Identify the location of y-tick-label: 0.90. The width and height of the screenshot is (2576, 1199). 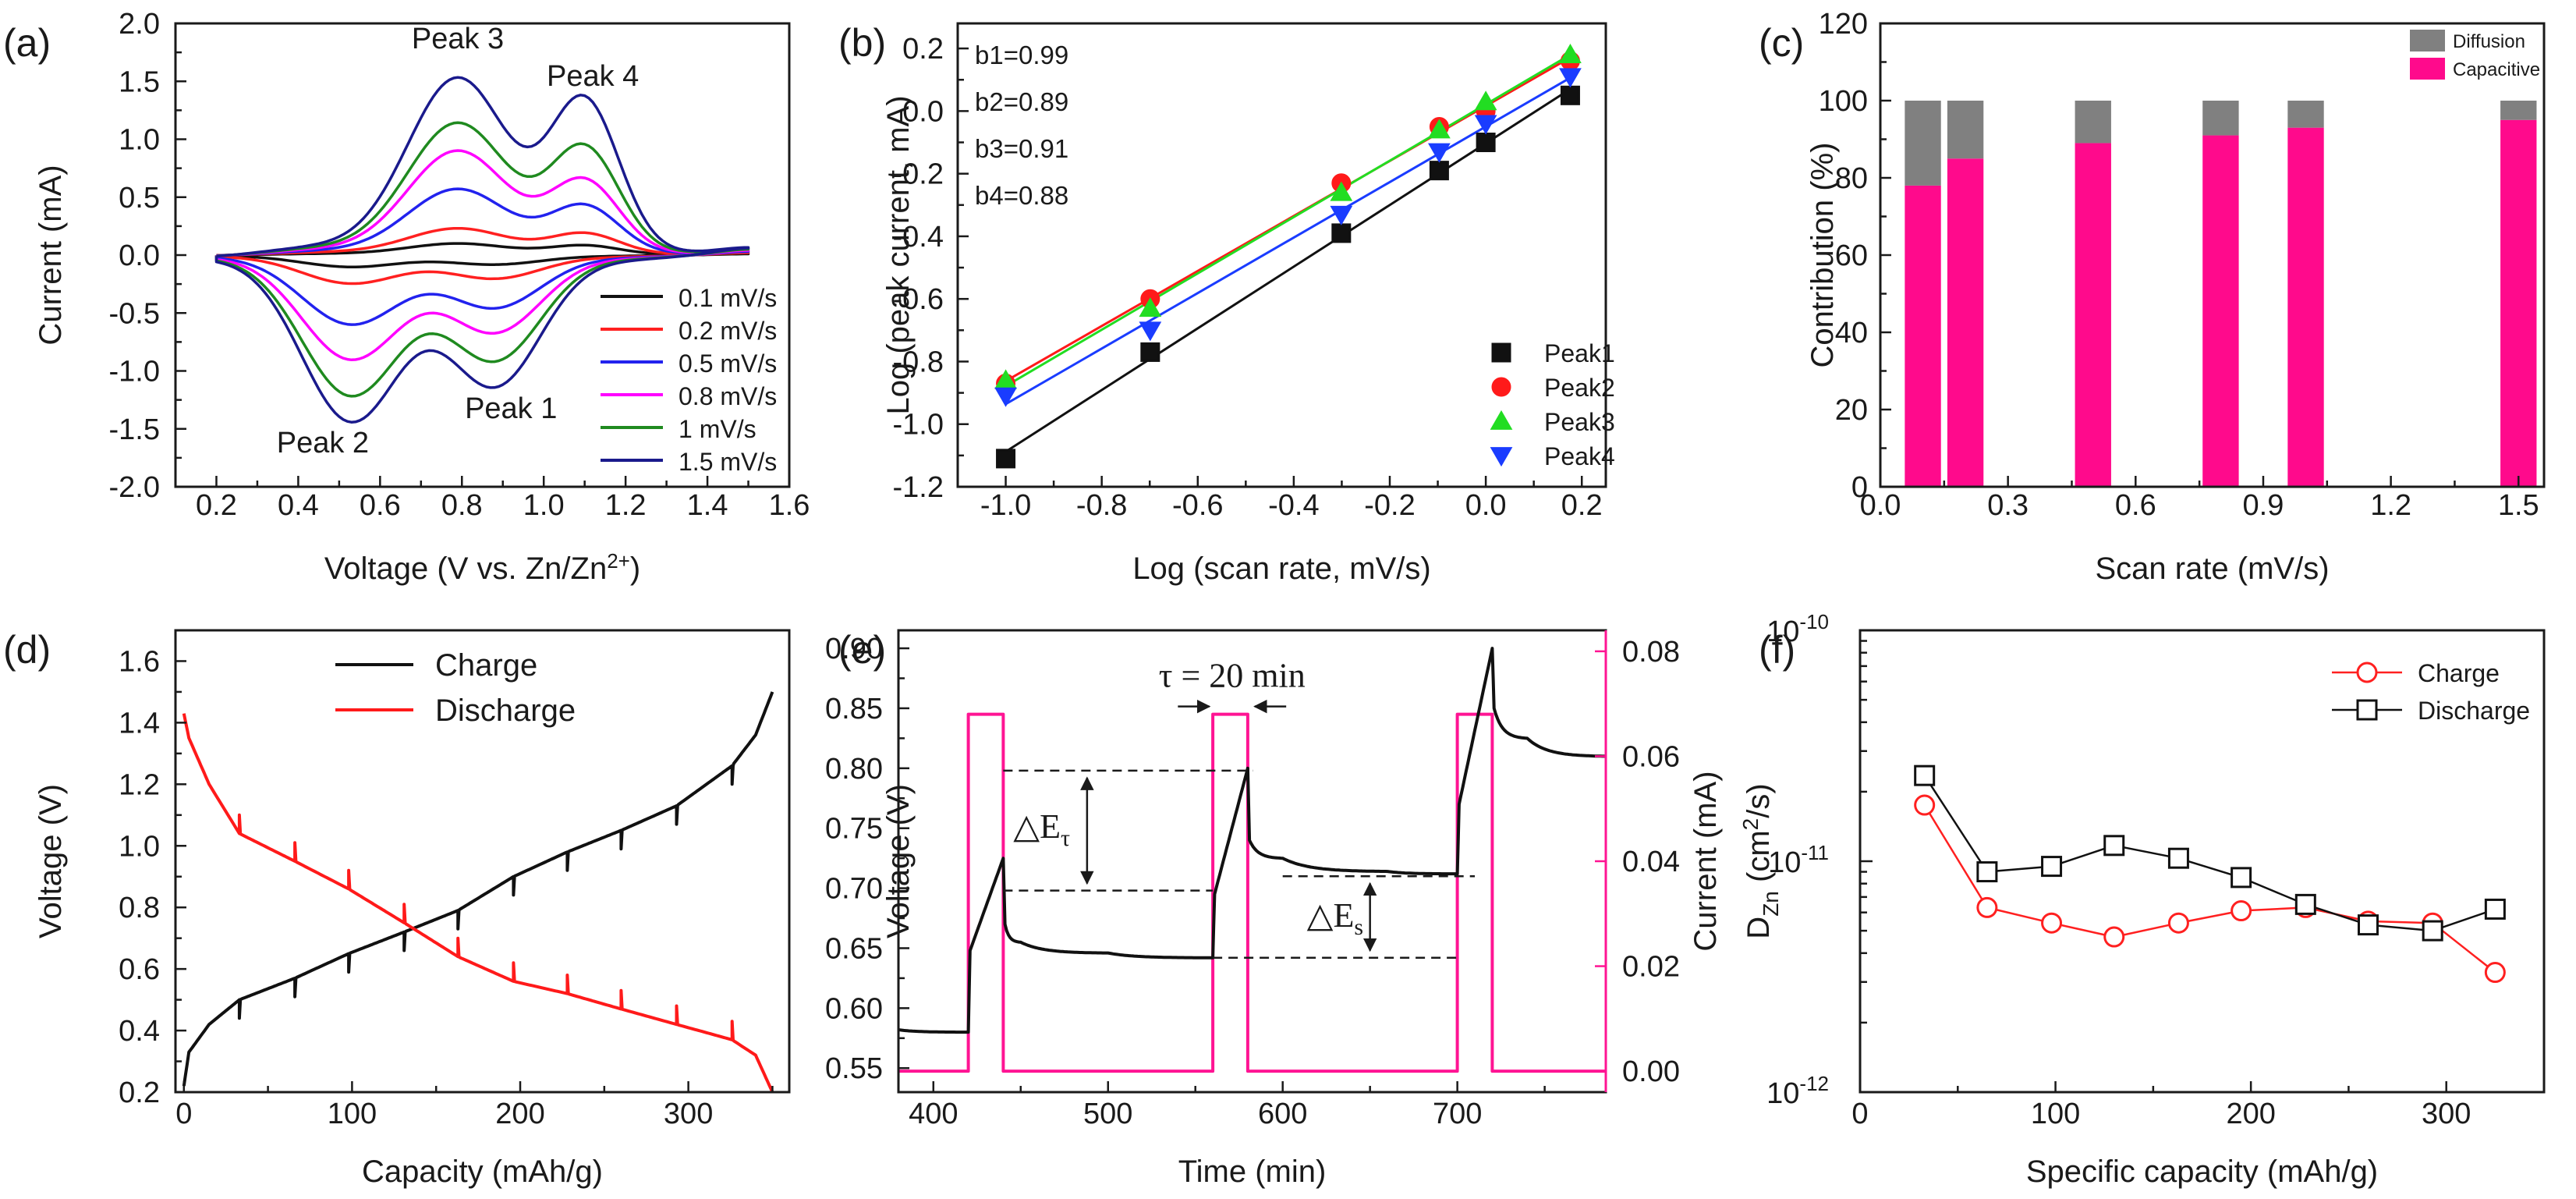
(854, 649).